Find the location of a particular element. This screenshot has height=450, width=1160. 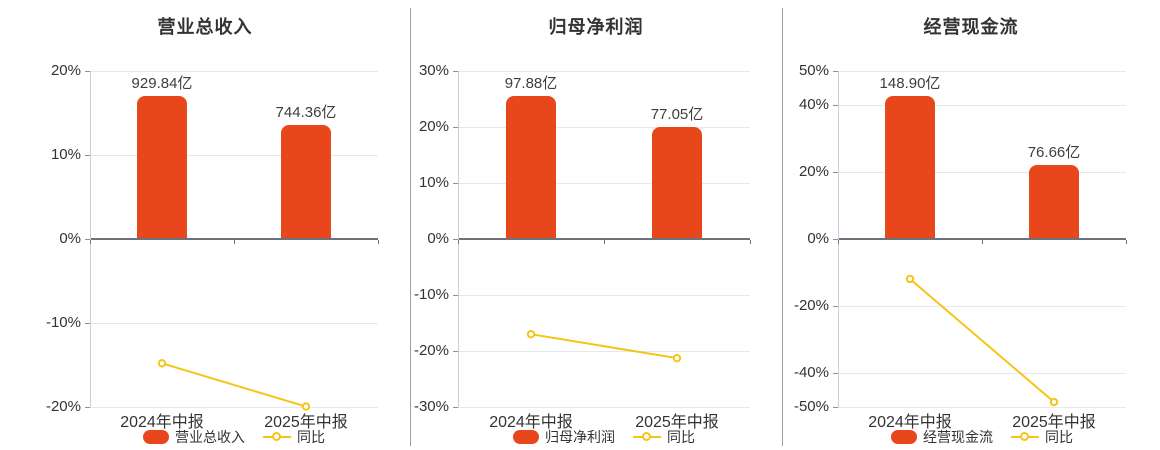

legend: 经营现金流 同比 is located at coordinates (982, 437).